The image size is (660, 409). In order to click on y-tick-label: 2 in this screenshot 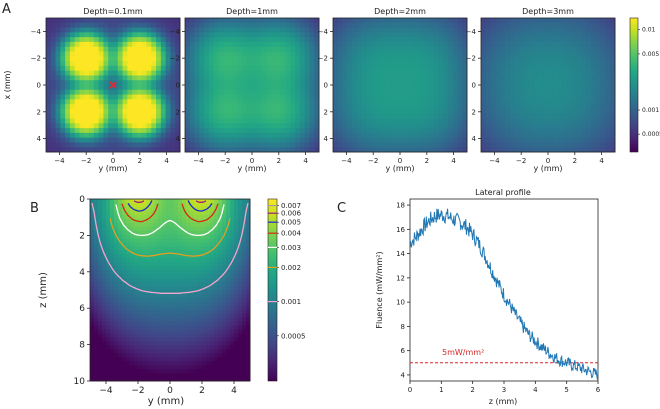, I will do `click(178, 112)`.